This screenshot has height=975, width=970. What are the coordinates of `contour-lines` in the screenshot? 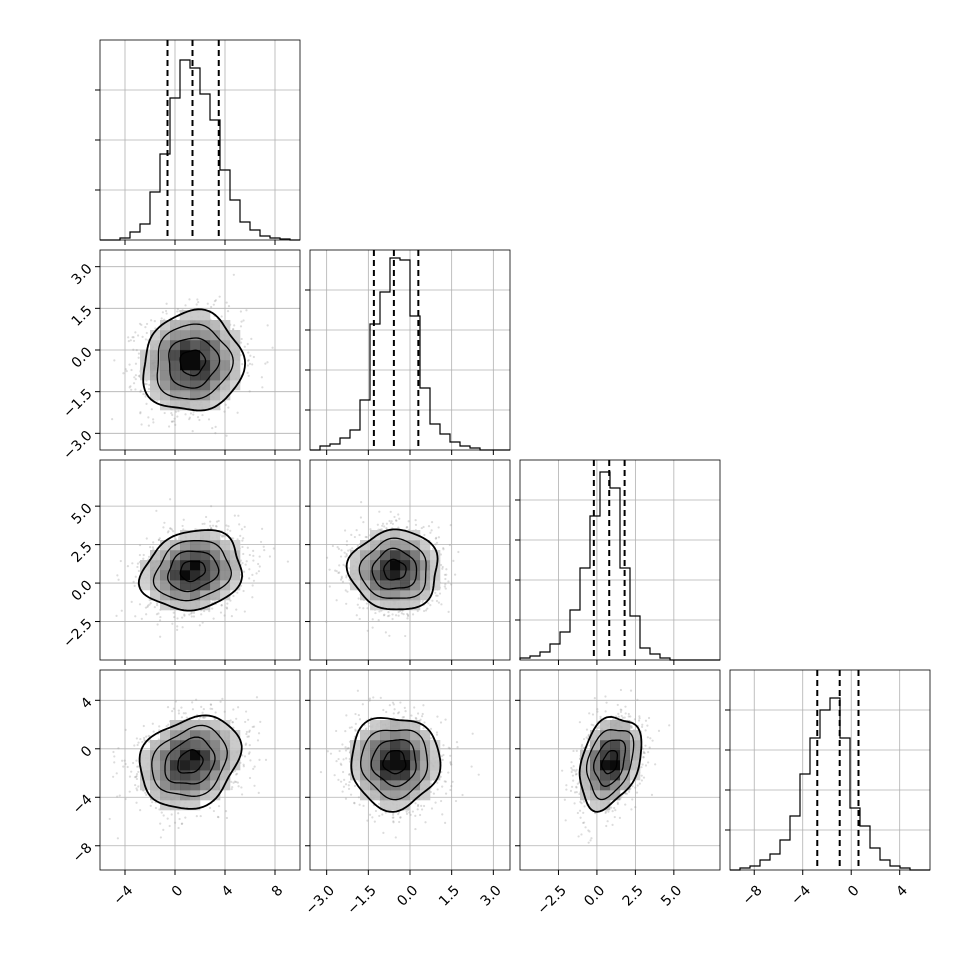 It's located at (392, 569).